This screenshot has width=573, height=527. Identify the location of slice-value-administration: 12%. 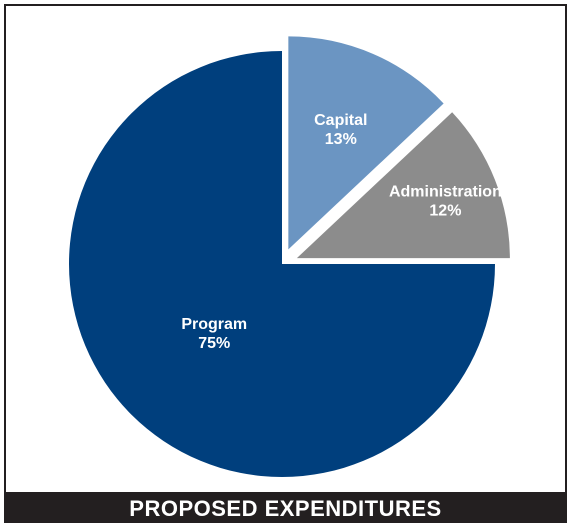
(445, 210).